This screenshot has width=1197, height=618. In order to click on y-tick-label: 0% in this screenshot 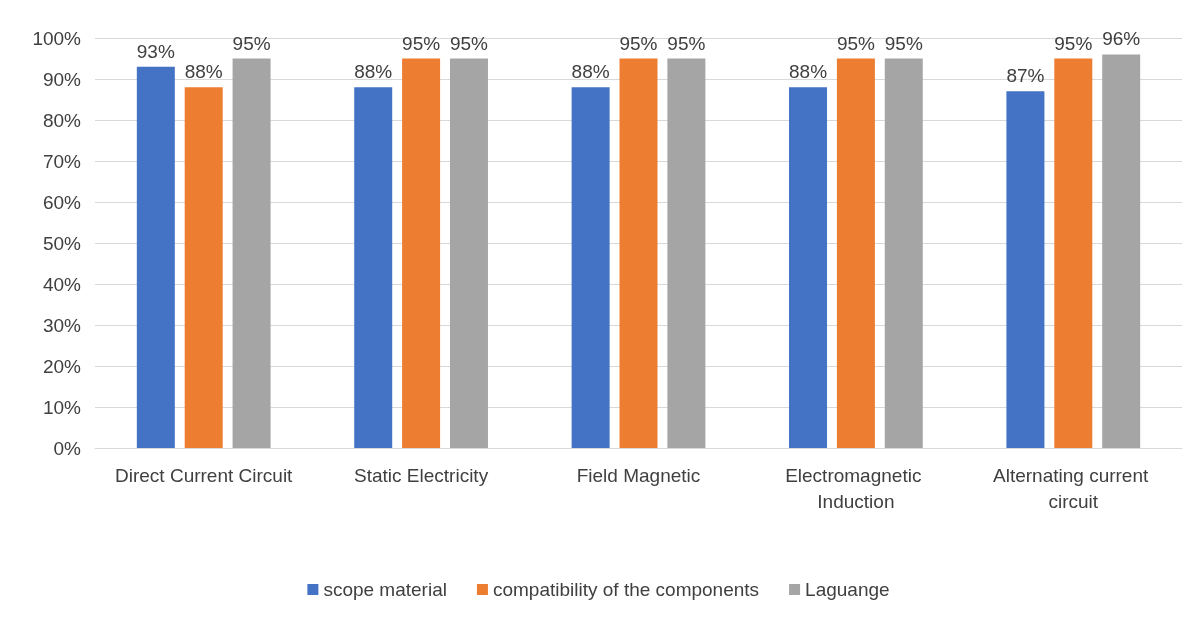, I will do `click(67, 448)`.